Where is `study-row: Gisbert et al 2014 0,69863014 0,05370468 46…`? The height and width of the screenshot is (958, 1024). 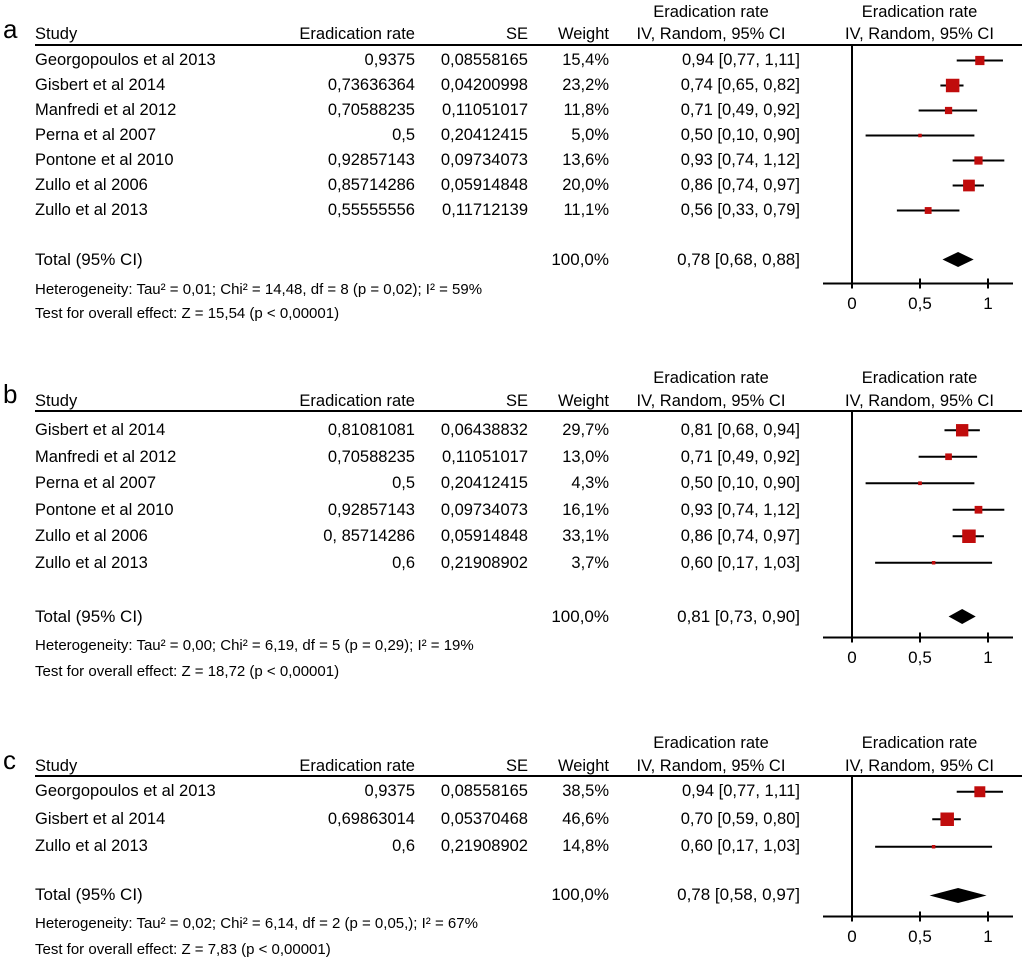 study-row: Gisbert et al 2014 0,69863014 0,05370468 46… is located at coordinates (410, 820).